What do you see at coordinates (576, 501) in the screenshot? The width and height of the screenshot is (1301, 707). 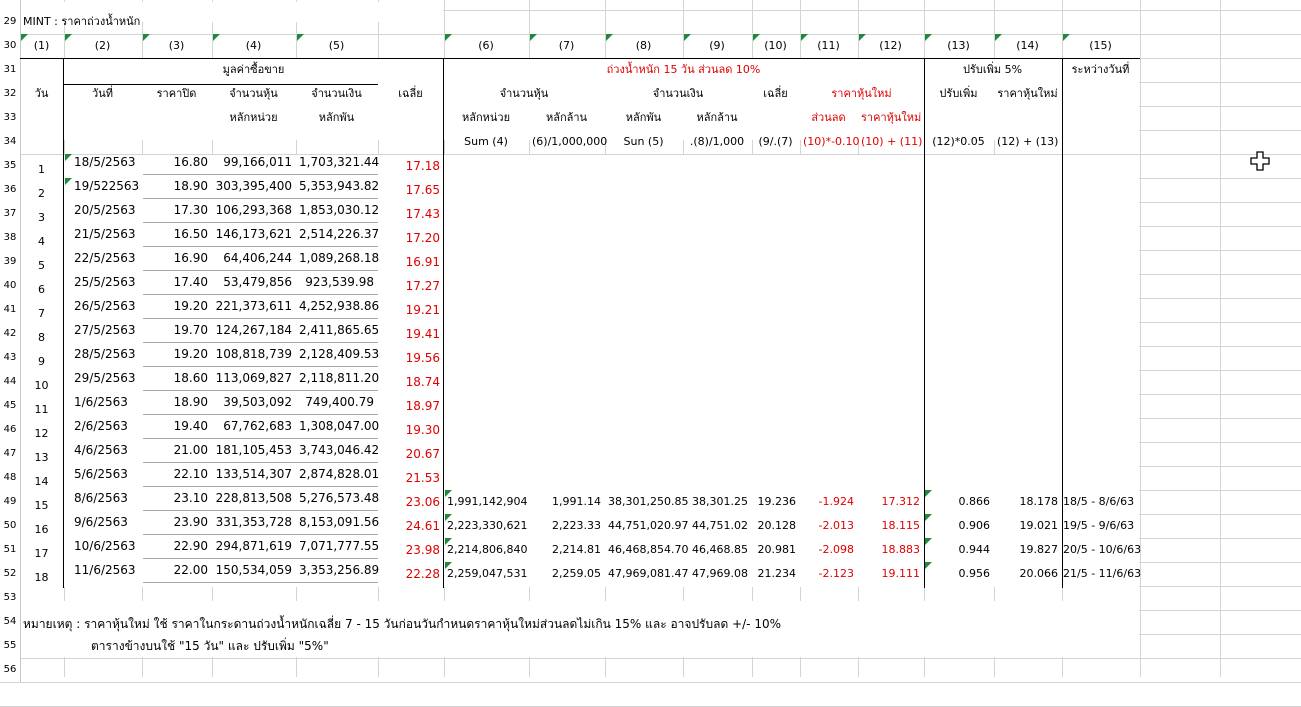 I see `calc-cell: 1,991.14` at bounding box center [576, 501].